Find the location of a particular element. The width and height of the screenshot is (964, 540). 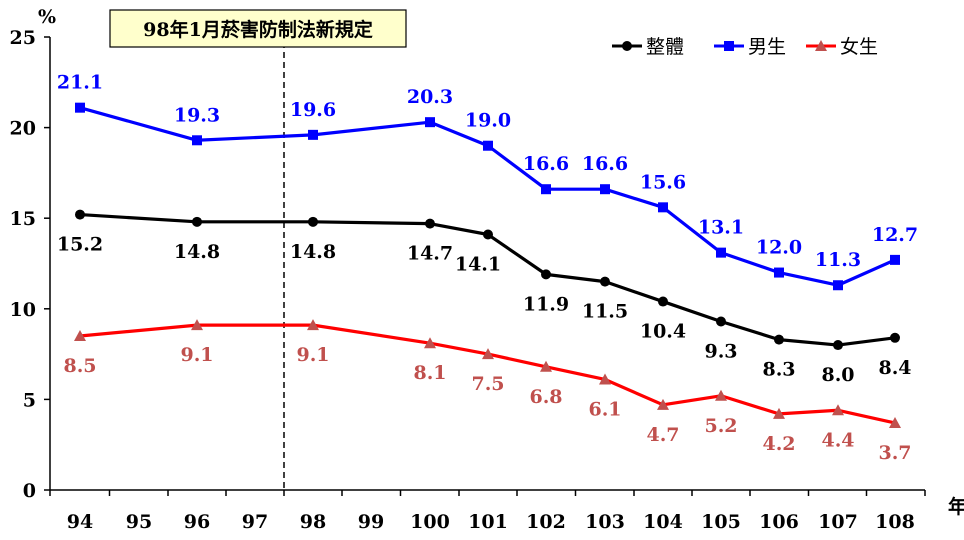

data-label: 21.1 is located at coordinates (80, 83).